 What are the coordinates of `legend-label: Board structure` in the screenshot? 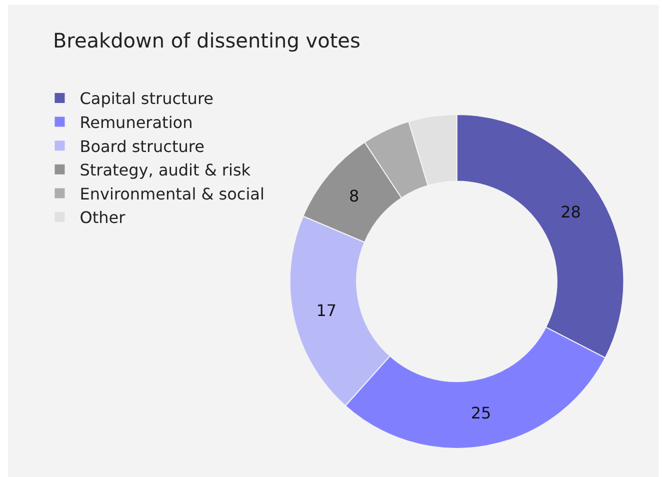 It's located at (142, 146).